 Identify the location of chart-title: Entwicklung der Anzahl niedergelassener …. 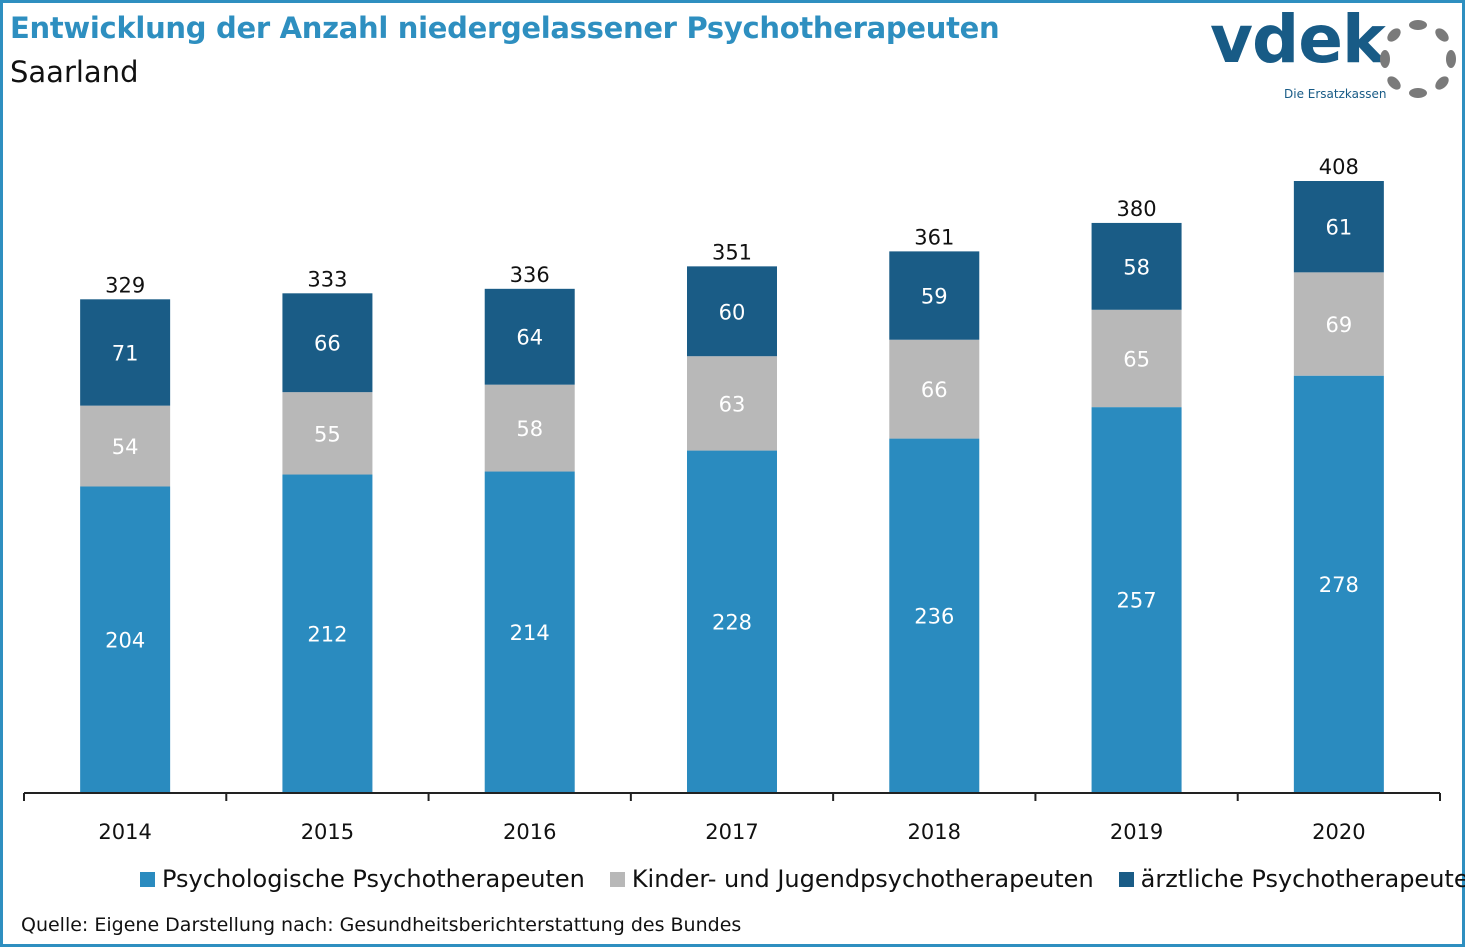
(505, 28).